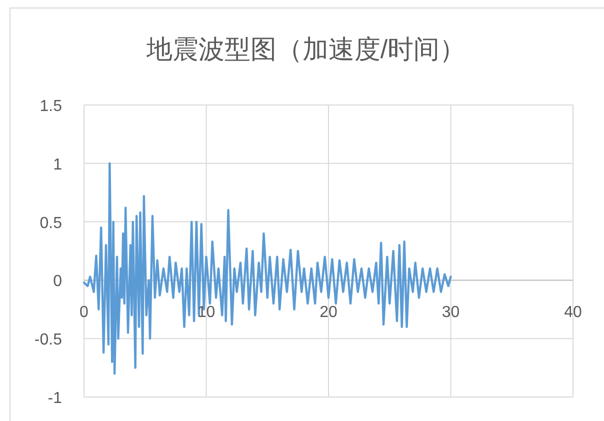 The width and height of the screenshot is (604, 421). I want to click on y-tick-label: 1.5, so click(51, 106).